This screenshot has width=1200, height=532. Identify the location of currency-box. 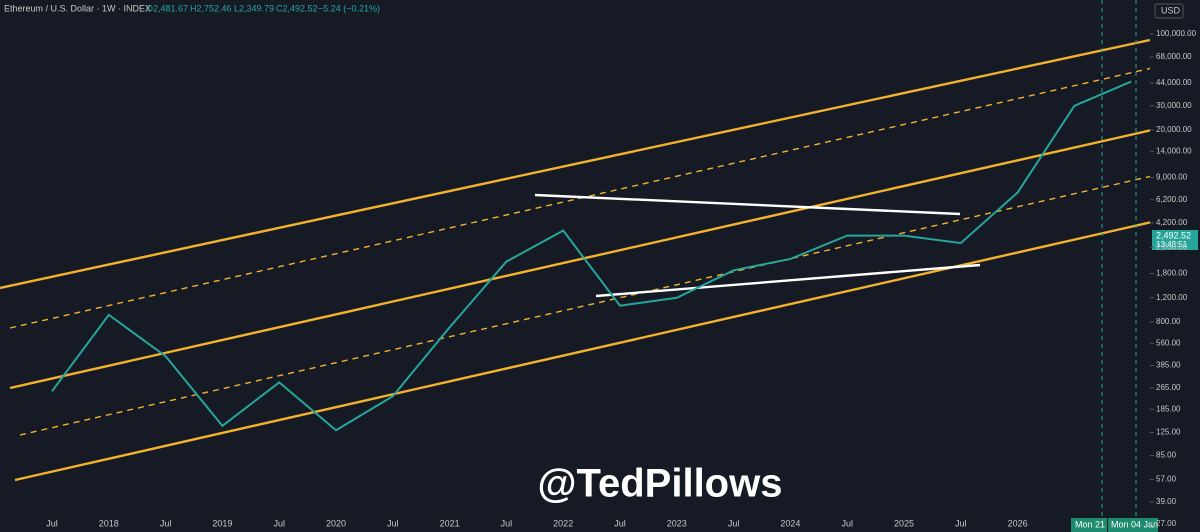
(1169, 11).